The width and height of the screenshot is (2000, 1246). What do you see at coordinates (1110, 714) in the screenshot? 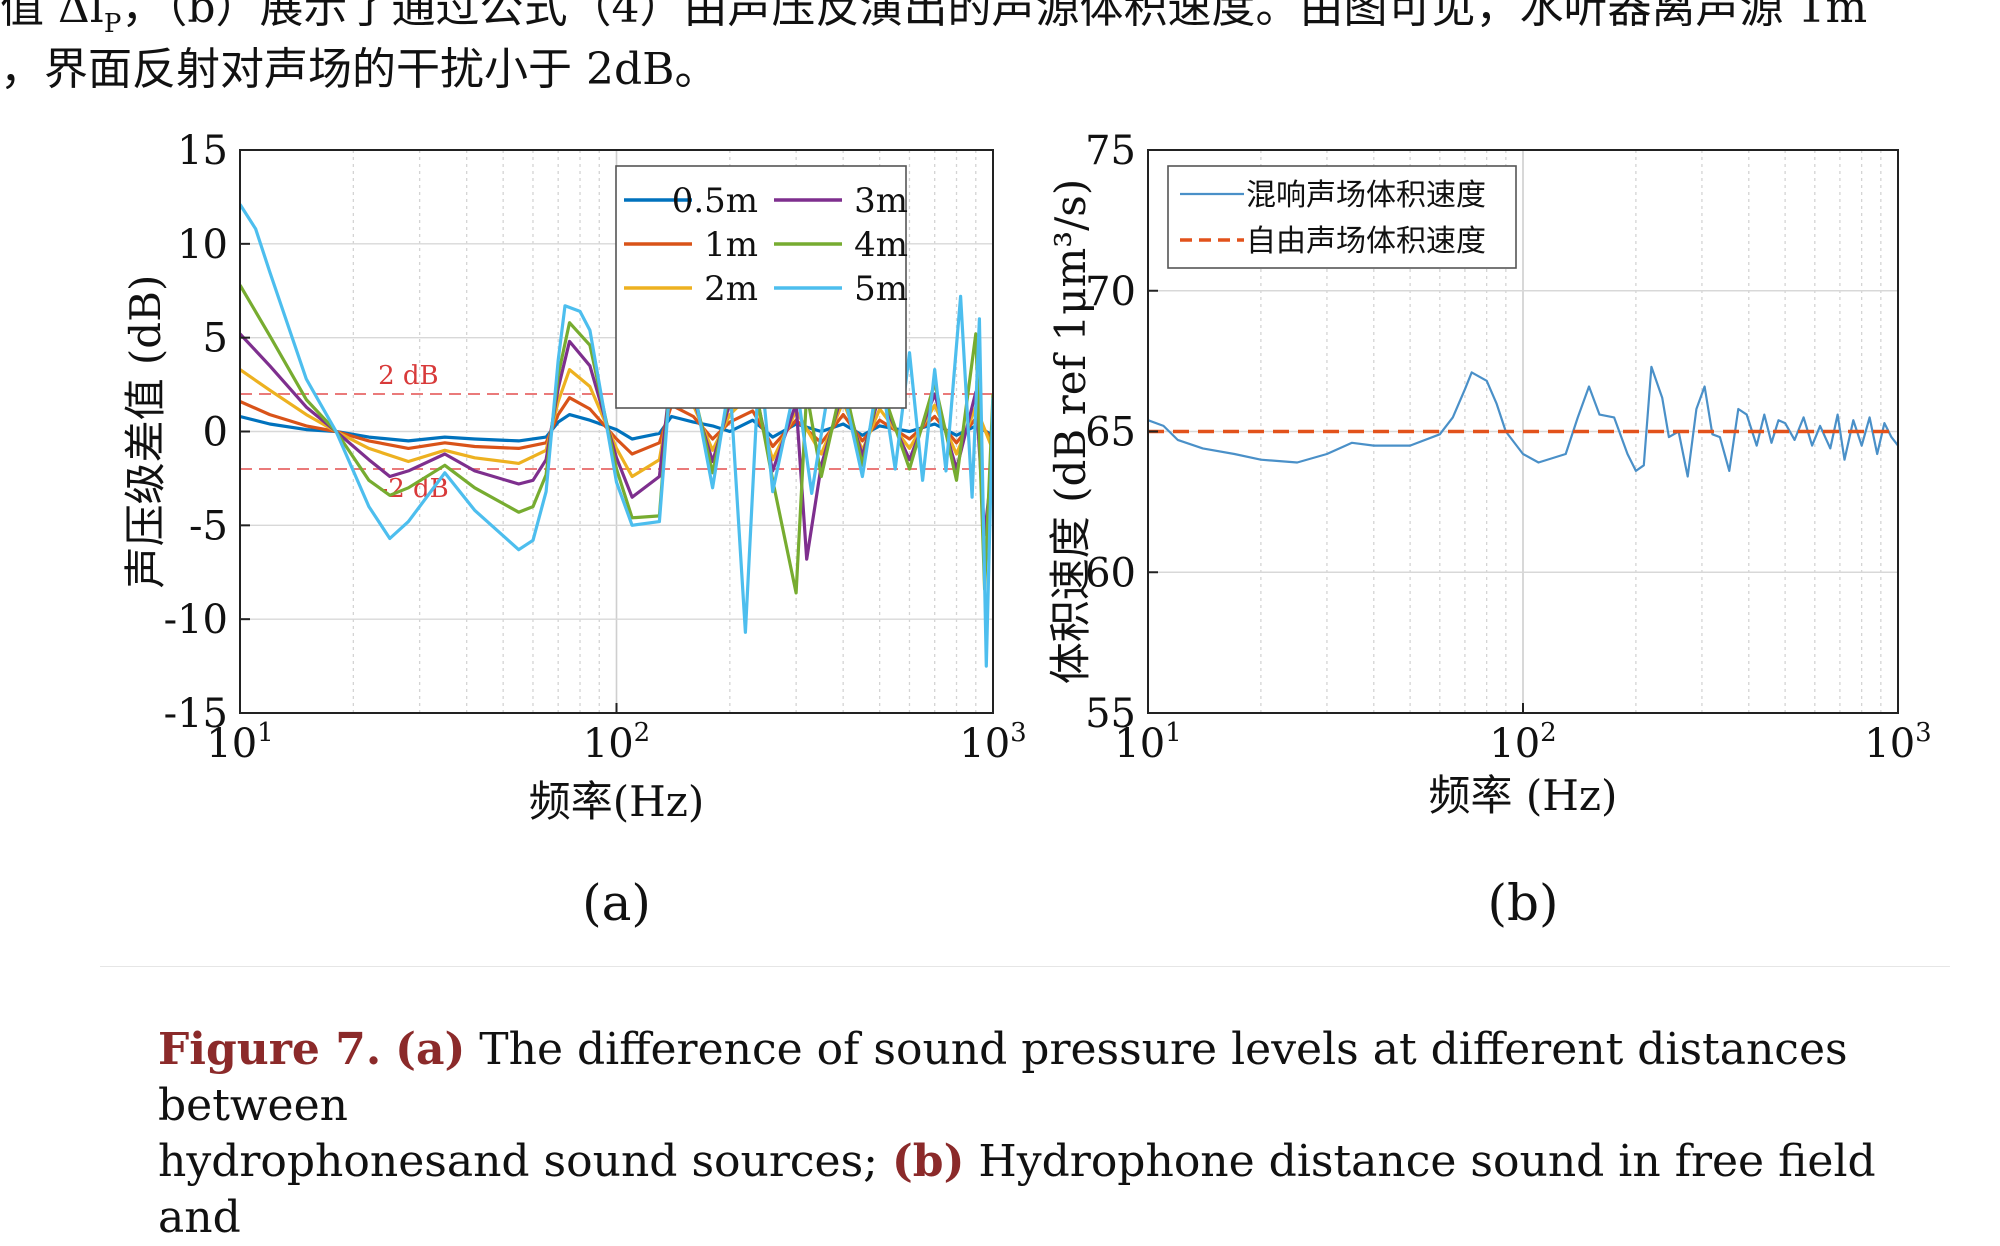
I see `y-tick-label: 55` at bounding box center [1110, 714].